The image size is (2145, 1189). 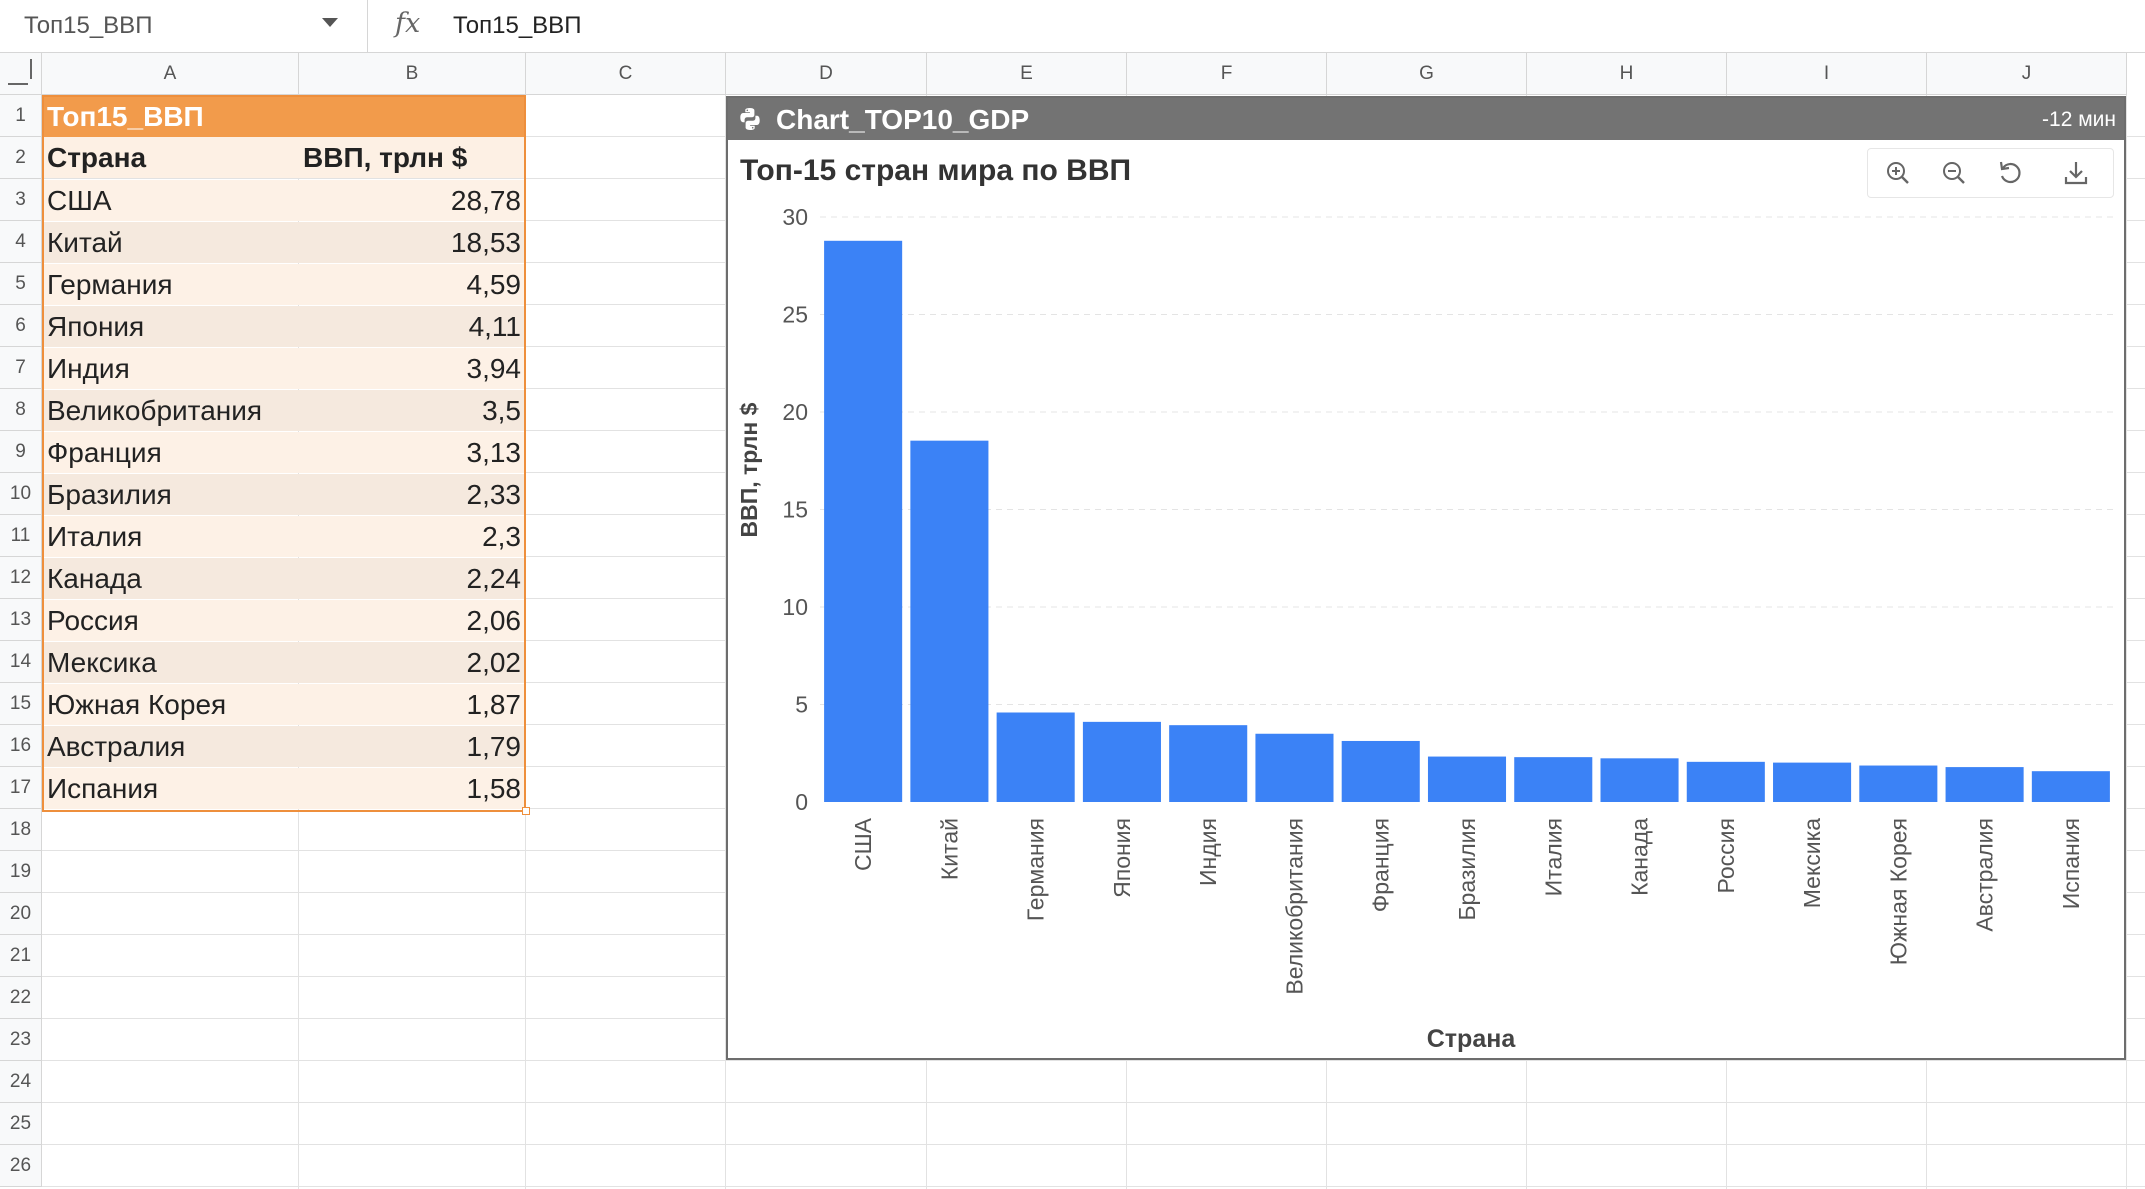 What do you see at coordinates (171, 536) in the screenshot?
I see `table-cell-country: Италия` at bounding box center [171, 536].